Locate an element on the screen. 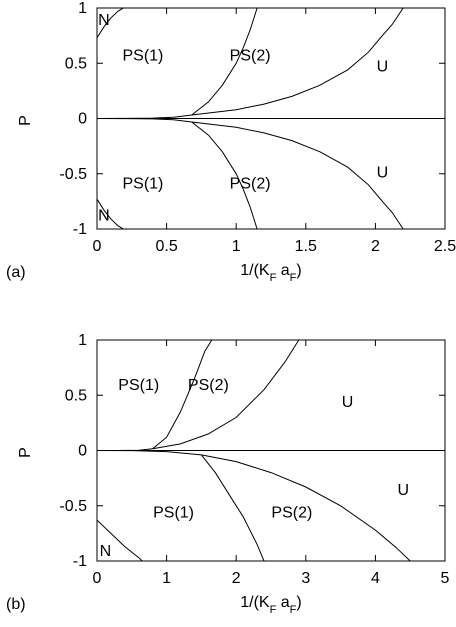 The image size is (456, 627). x-tick-label: 4 is located at coordinates (375, 578).